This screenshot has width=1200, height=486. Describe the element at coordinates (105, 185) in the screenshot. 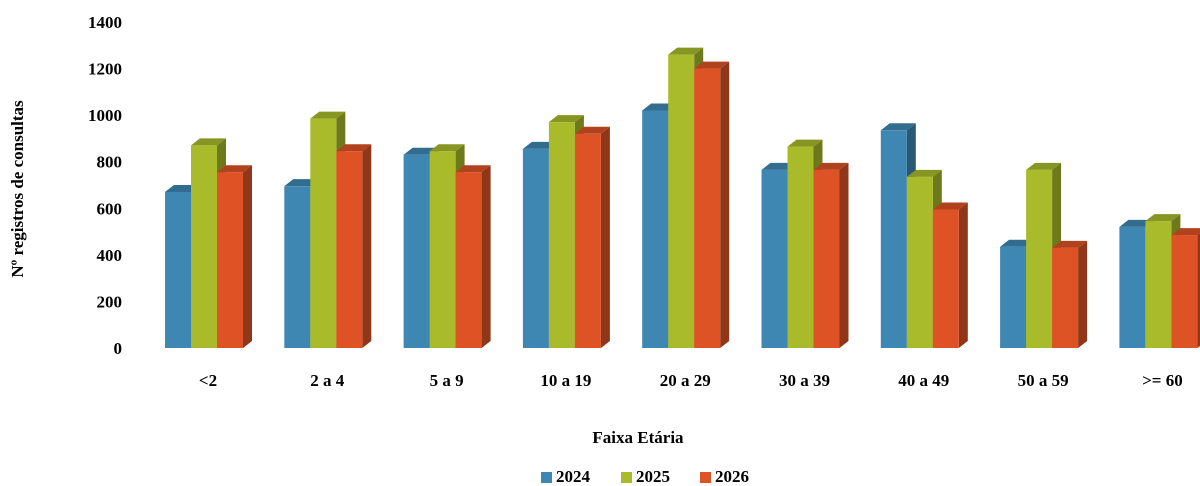

I see `y-axis-ticks: 0 200 400 600 800 1000 1200 1400` at that location.